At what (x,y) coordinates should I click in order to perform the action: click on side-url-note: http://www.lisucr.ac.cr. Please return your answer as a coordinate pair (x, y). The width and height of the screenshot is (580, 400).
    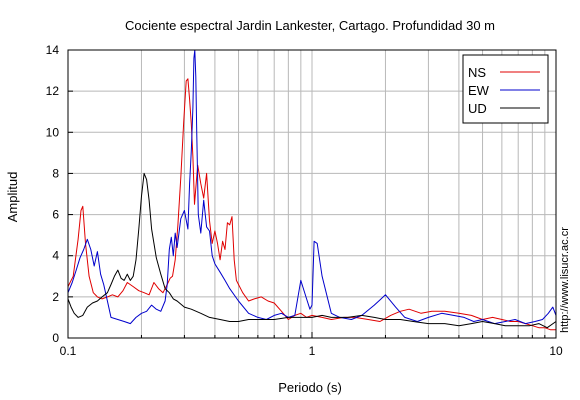
    Looking at the image, I should click on (565, 280).